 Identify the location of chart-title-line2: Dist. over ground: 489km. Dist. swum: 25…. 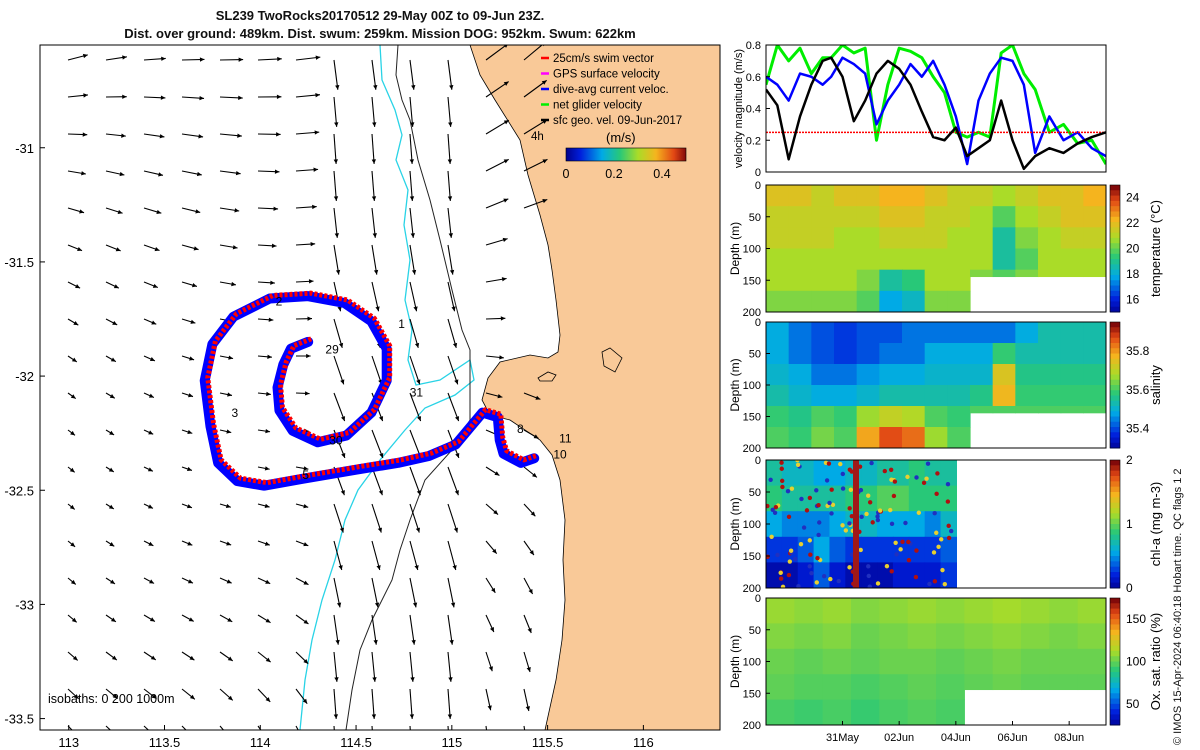
(380, 33).